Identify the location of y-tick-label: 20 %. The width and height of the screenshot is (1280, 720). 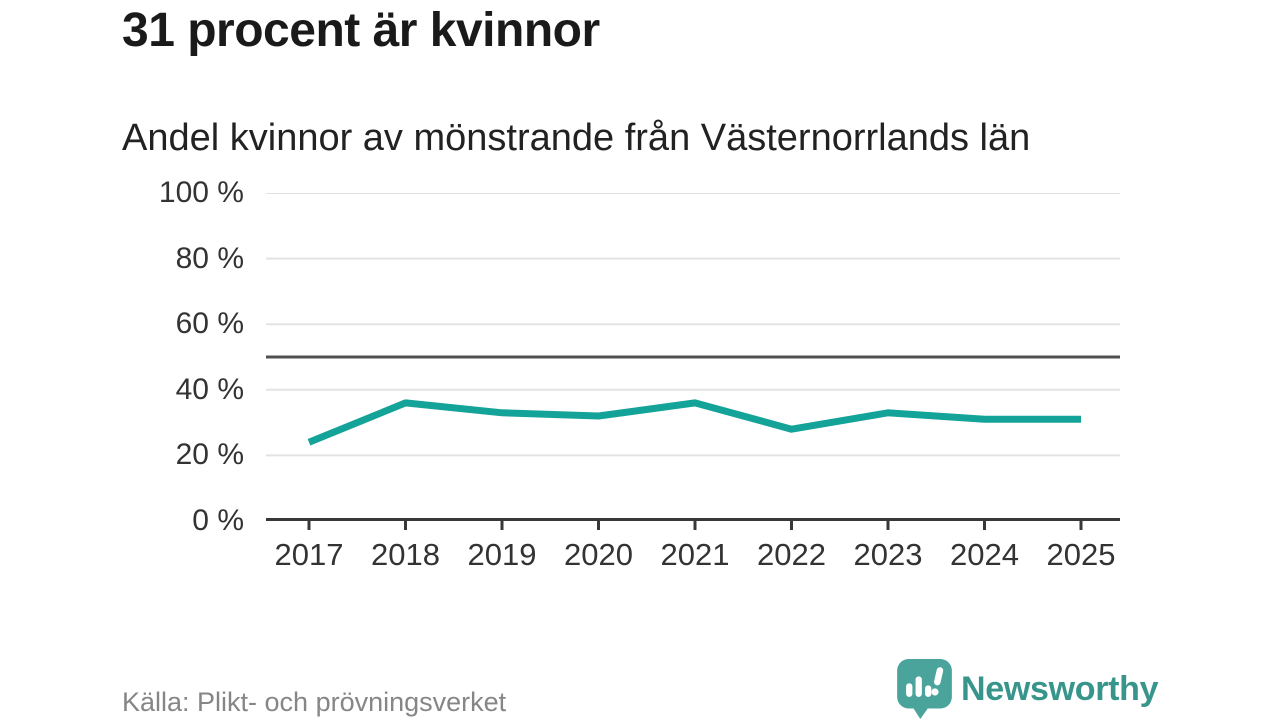
(209, 455).